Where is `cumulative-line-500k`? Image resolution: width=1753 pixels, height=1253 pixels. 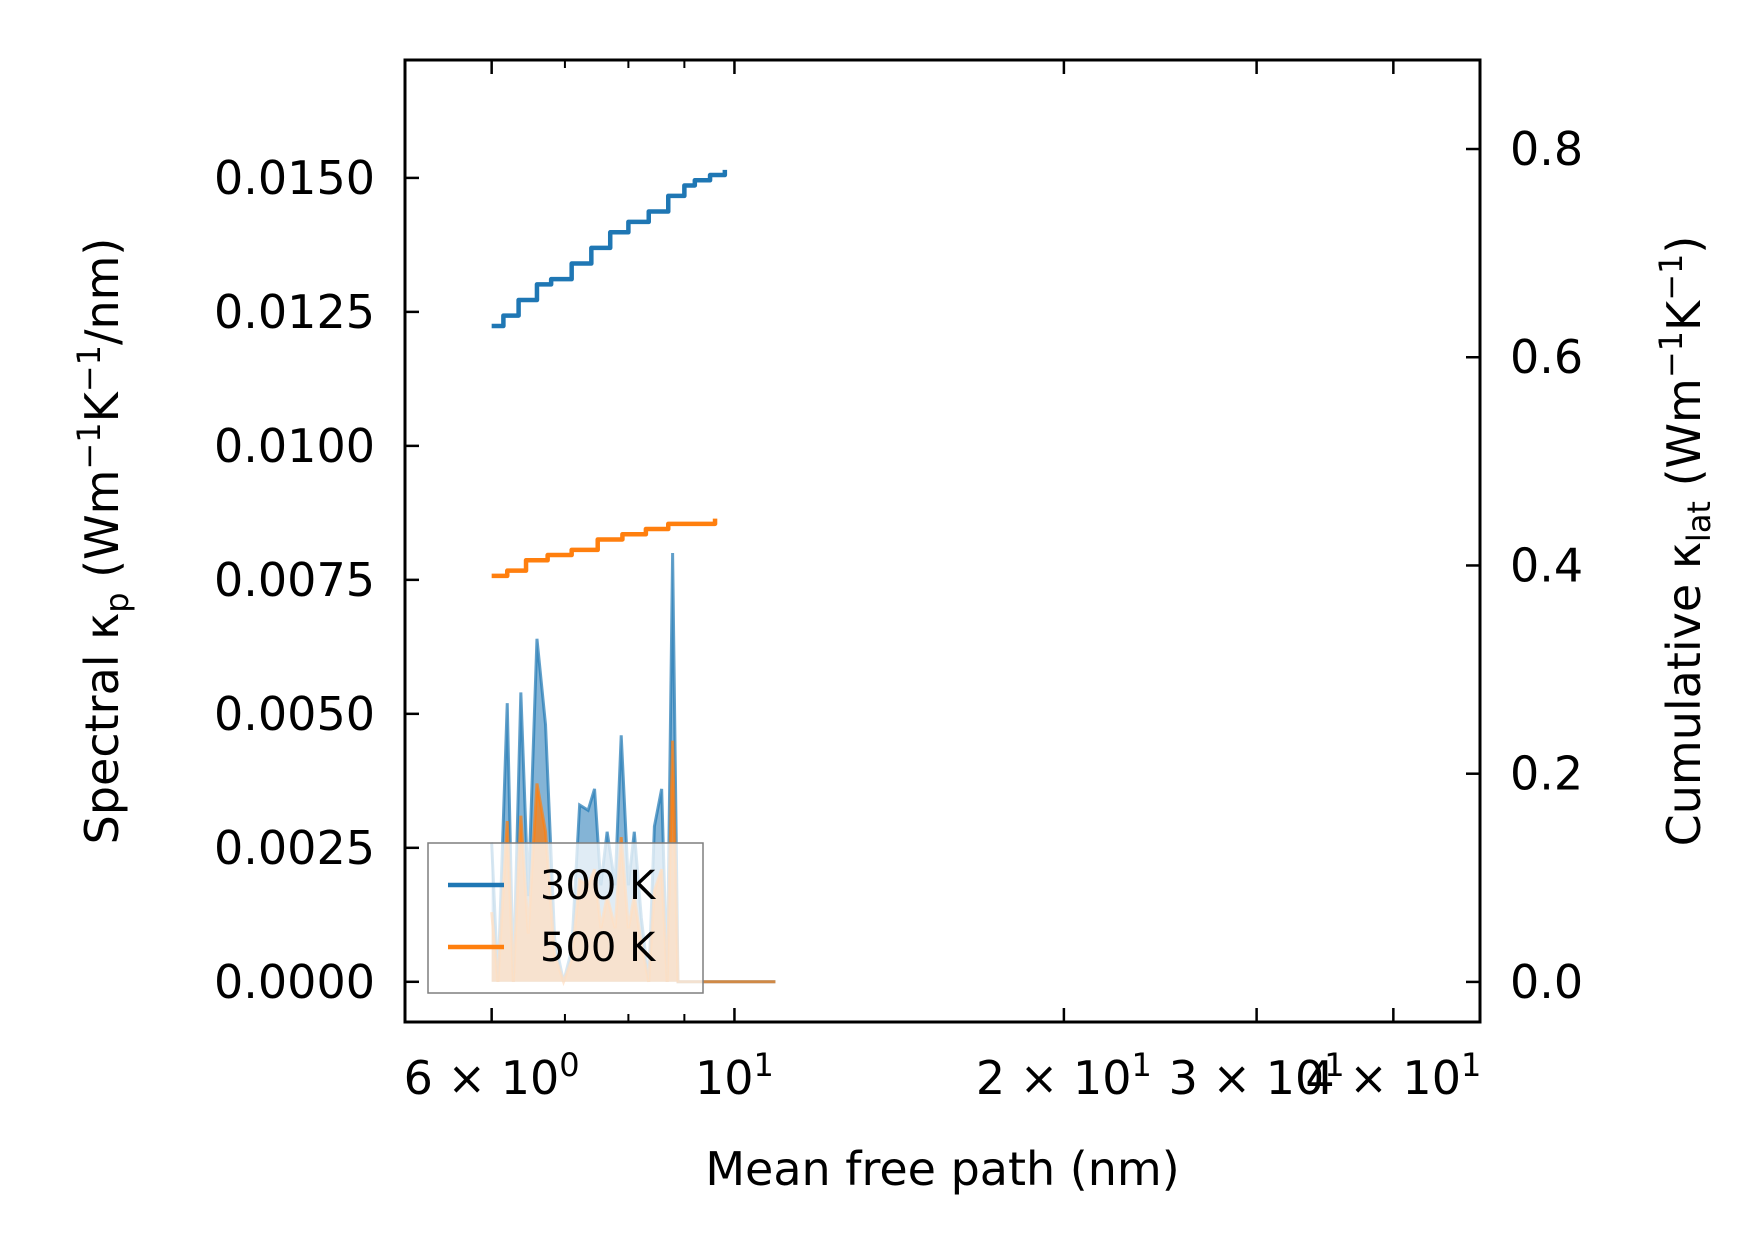 cumulative-line-500k is located at coordinates (604, 548).